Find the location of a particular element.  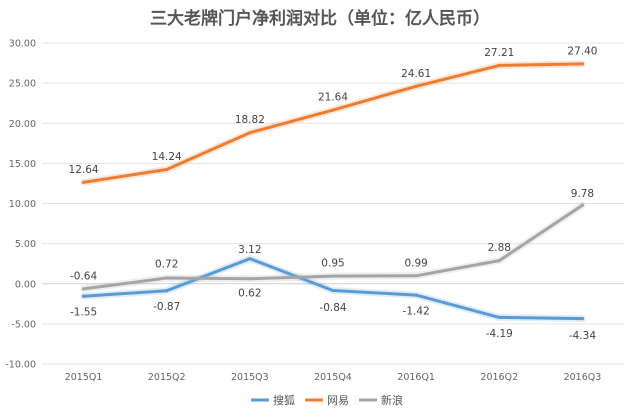

data-label: 2.88 is located at coordinates (499, 248).